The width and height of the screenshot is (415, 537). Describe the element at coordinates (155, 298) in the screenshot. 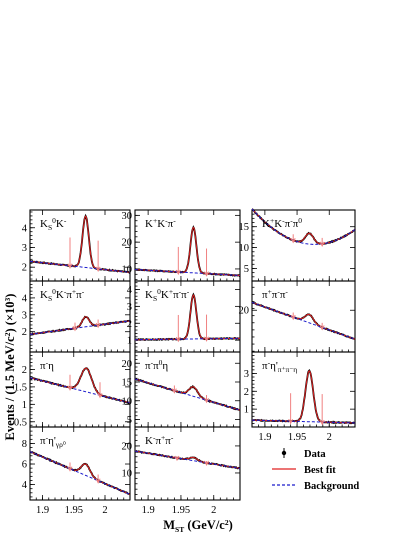

I see `panel-label-part: S` at that location.